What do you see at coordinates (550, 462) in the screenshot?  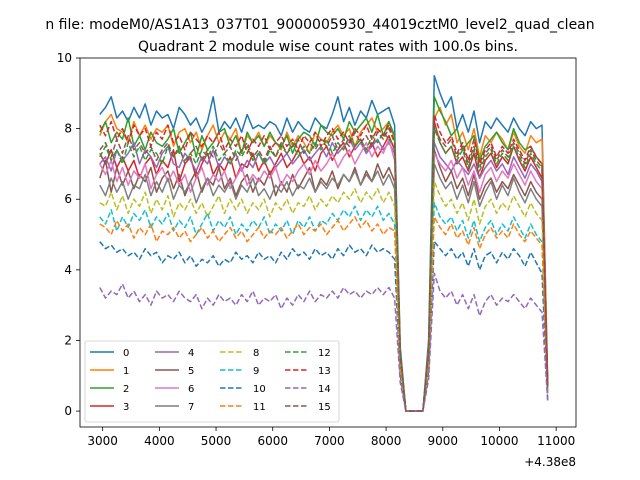 I see `x-offset-label: +4.38e8` at bounding box center [550, 462].